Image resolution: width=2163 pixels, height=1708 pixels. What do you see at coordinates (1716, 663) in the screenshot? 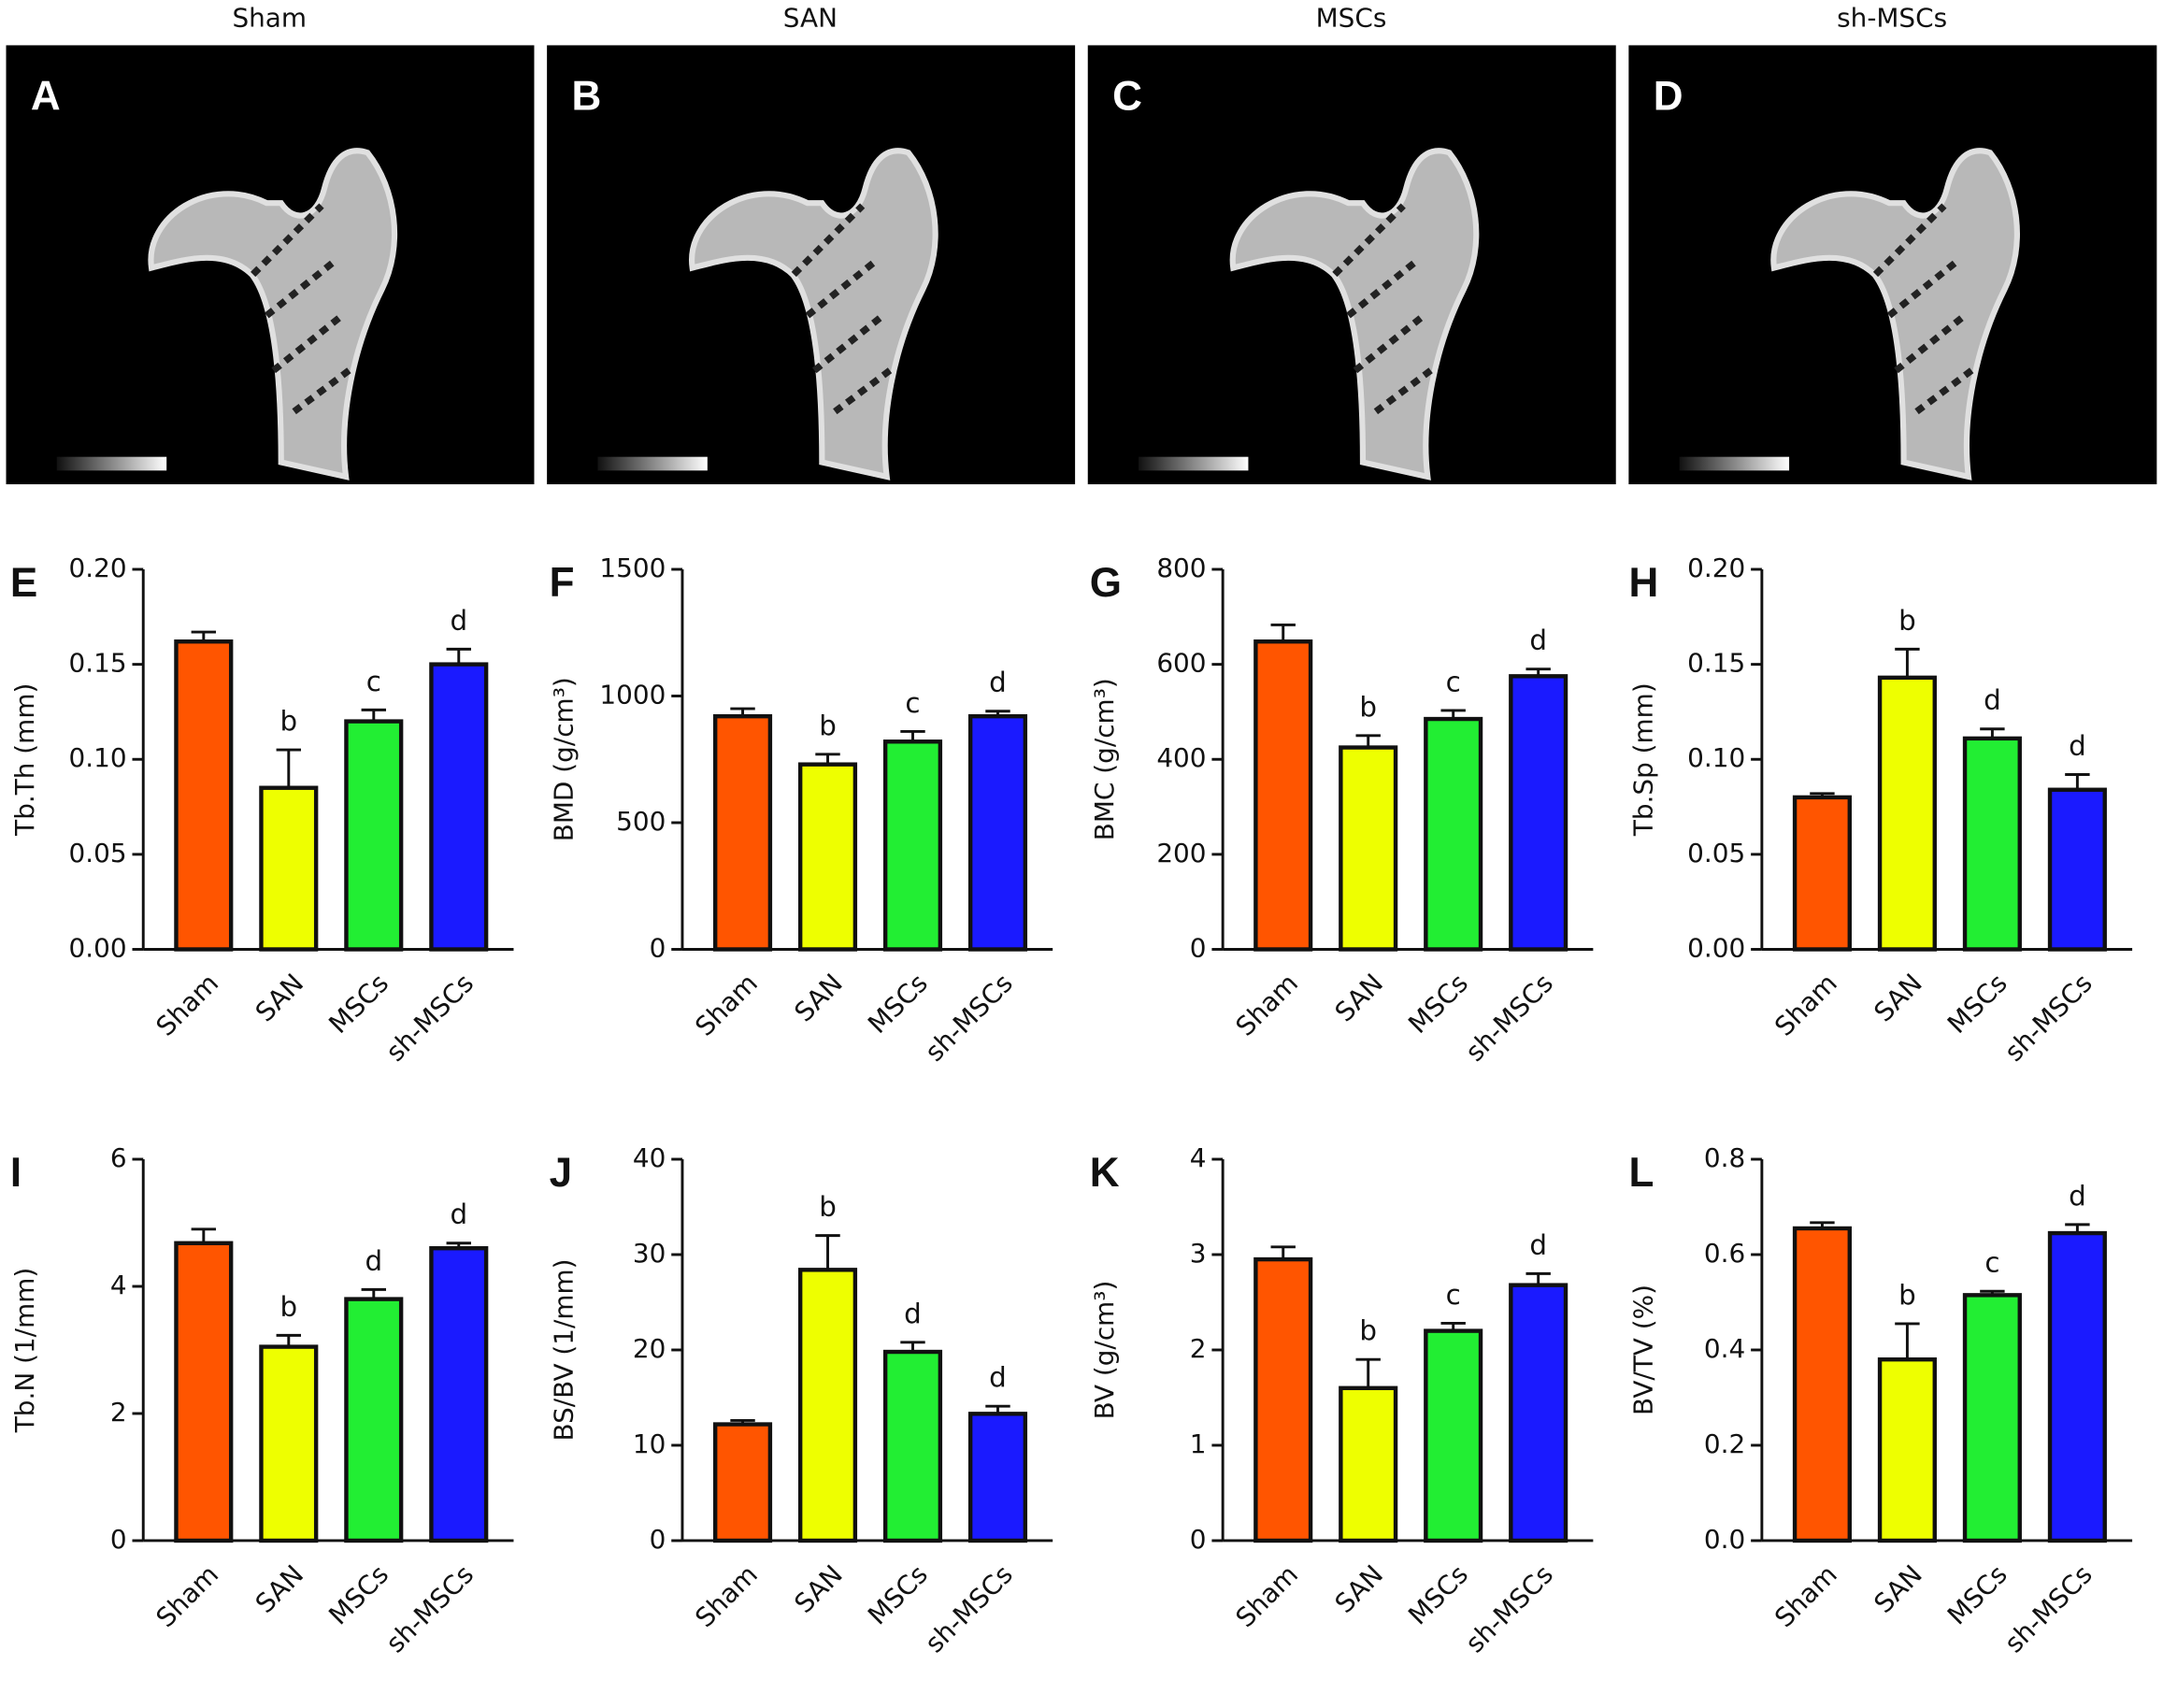
I see `y-tick-label: 0.15` at bounding box center [1716, 663].